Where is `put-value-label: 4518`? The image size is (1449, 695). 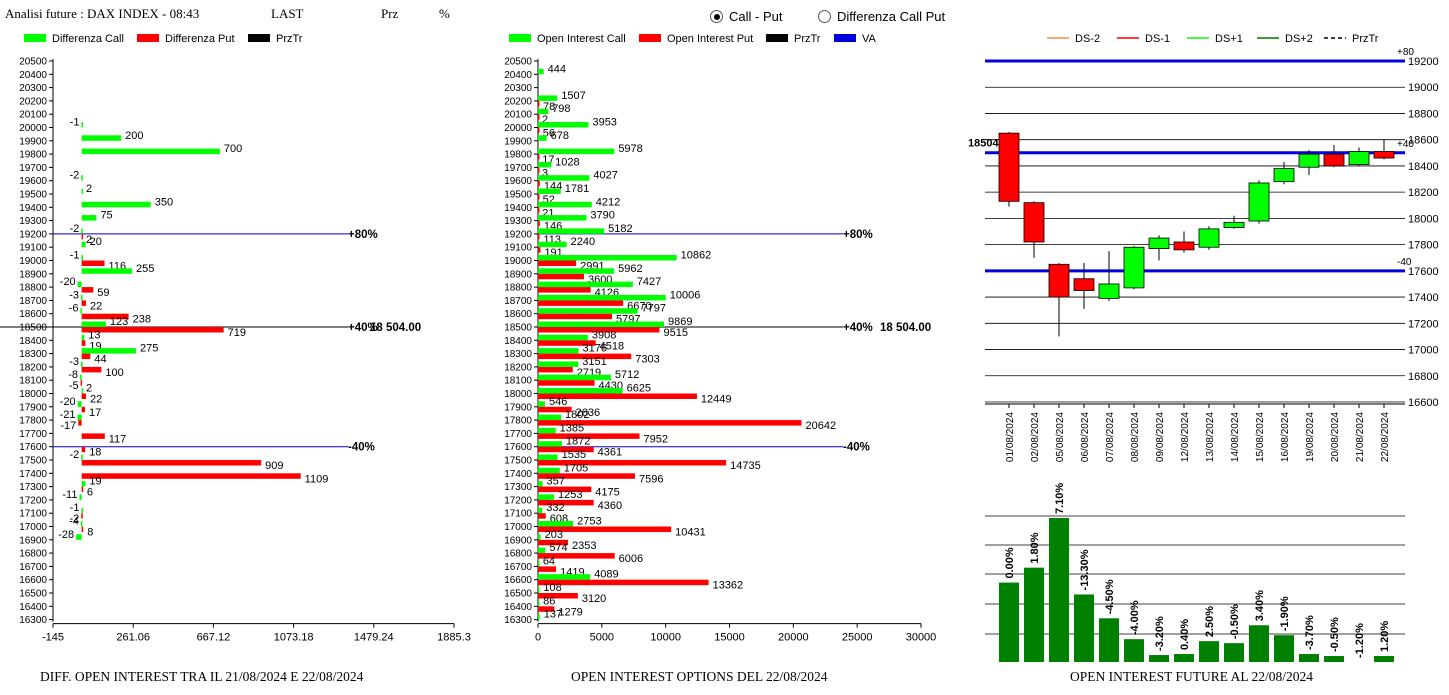
put-value-label: 4518 is located at coordinates (612, 346).